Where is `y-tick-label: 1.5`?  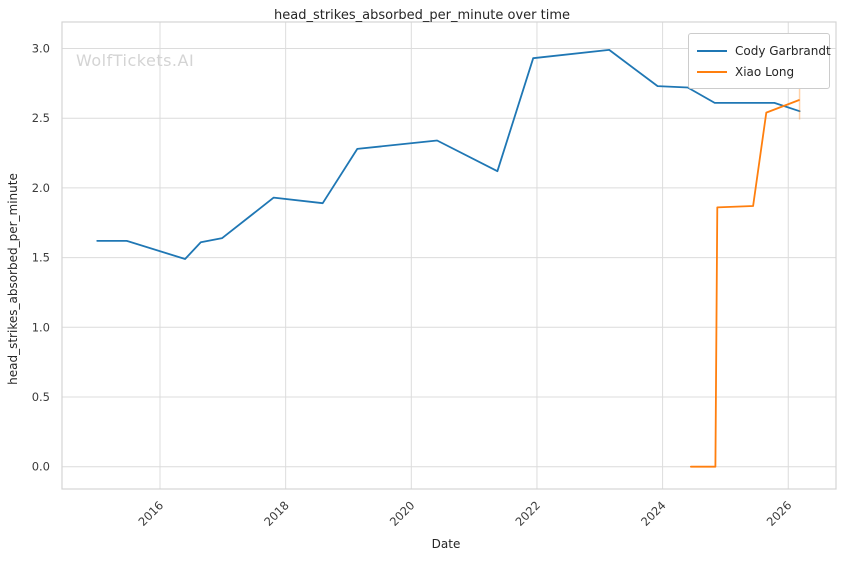 y-tick-label: 1.5 is located at coordinates (41, 258).